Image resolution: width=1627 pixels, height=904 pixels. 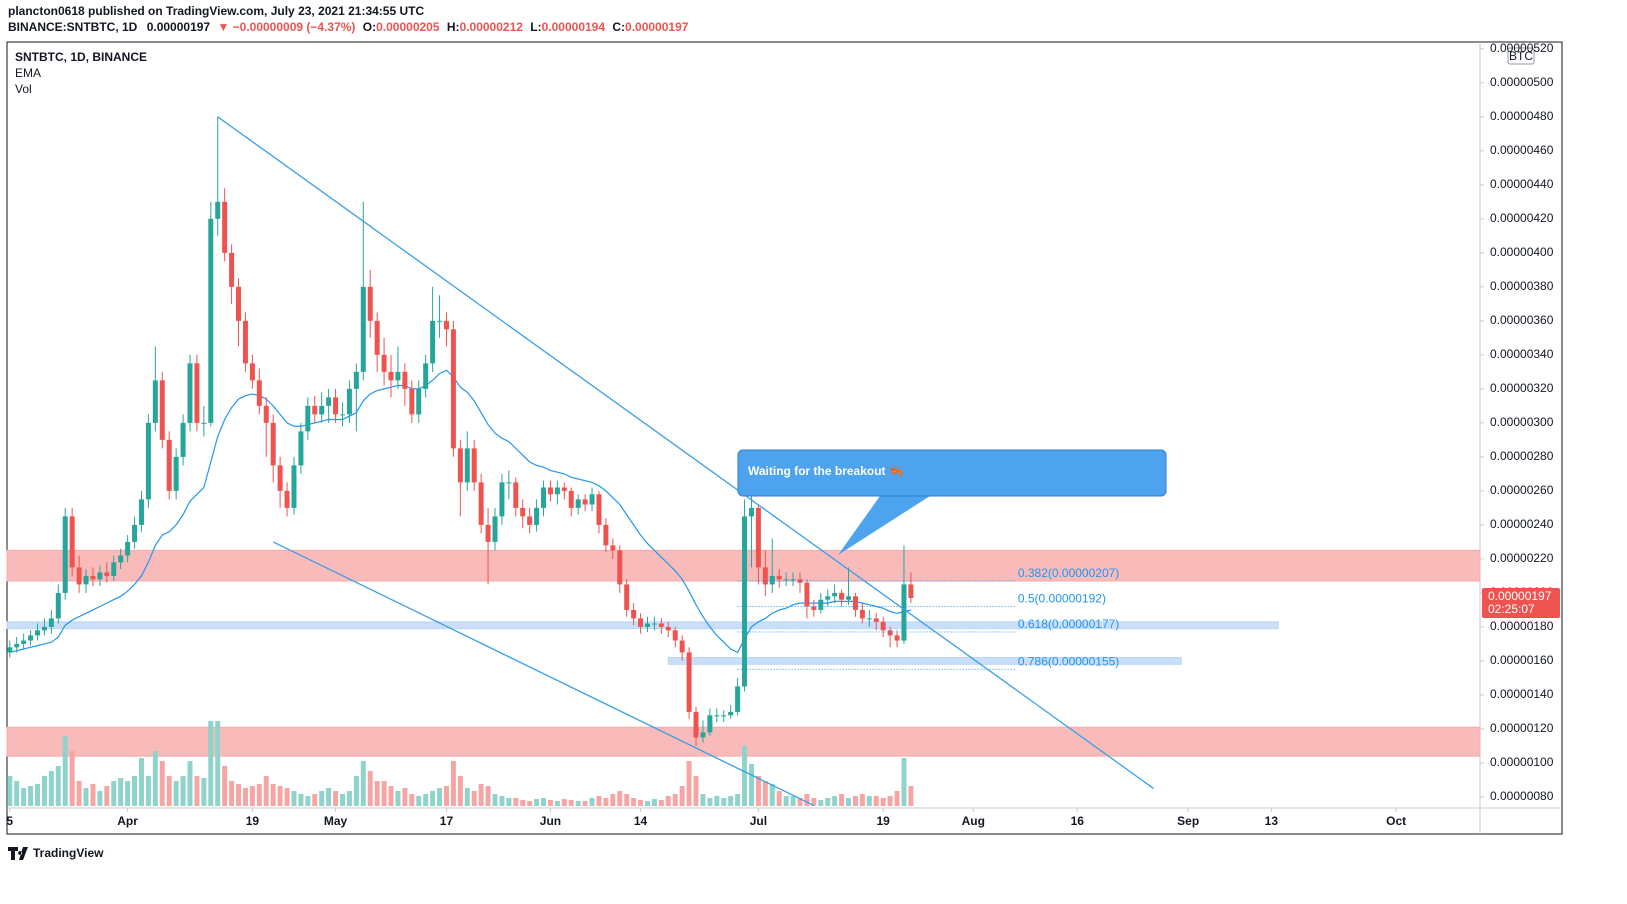 What do you see at coordinates (1511, 609) in the screenshot?
I see `price-tag-countdown: 02:25:07` at bounding box center [1511, 609].